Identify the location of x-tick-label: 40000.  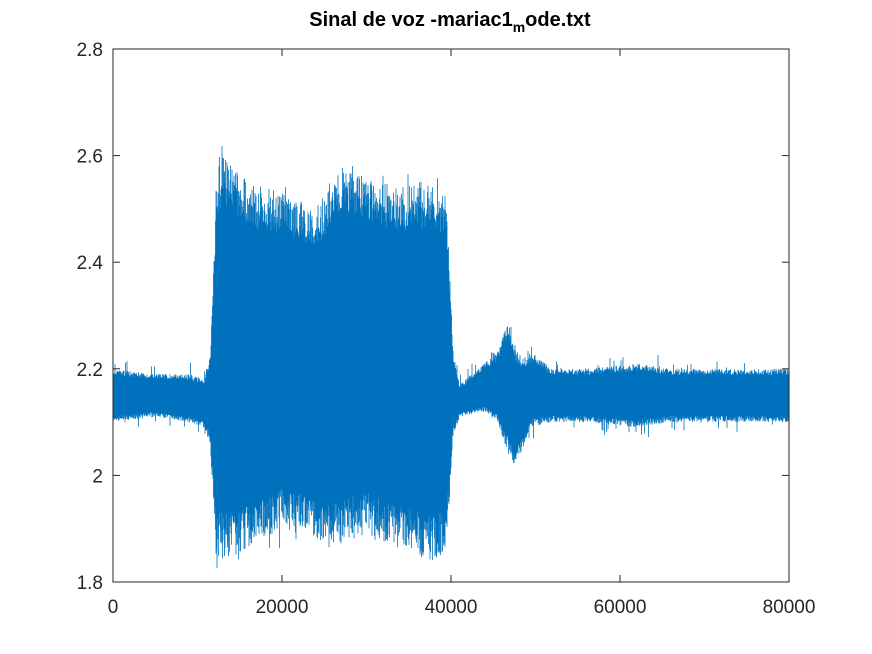
(451, 607).